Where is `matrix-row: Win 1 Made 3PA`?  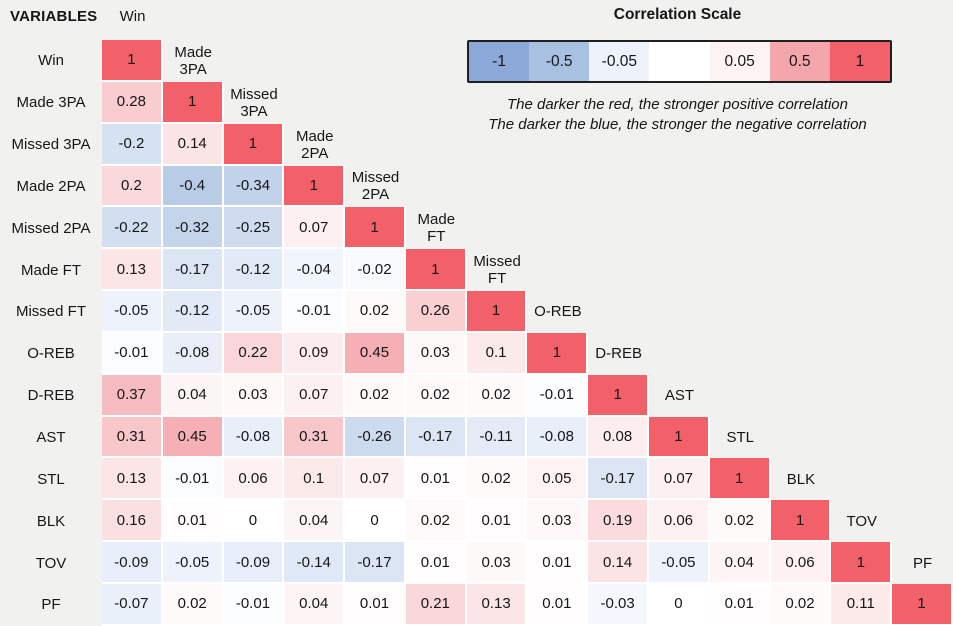
matrix-row: Win 1 Made 3PA is located at coordinates (476, 61).